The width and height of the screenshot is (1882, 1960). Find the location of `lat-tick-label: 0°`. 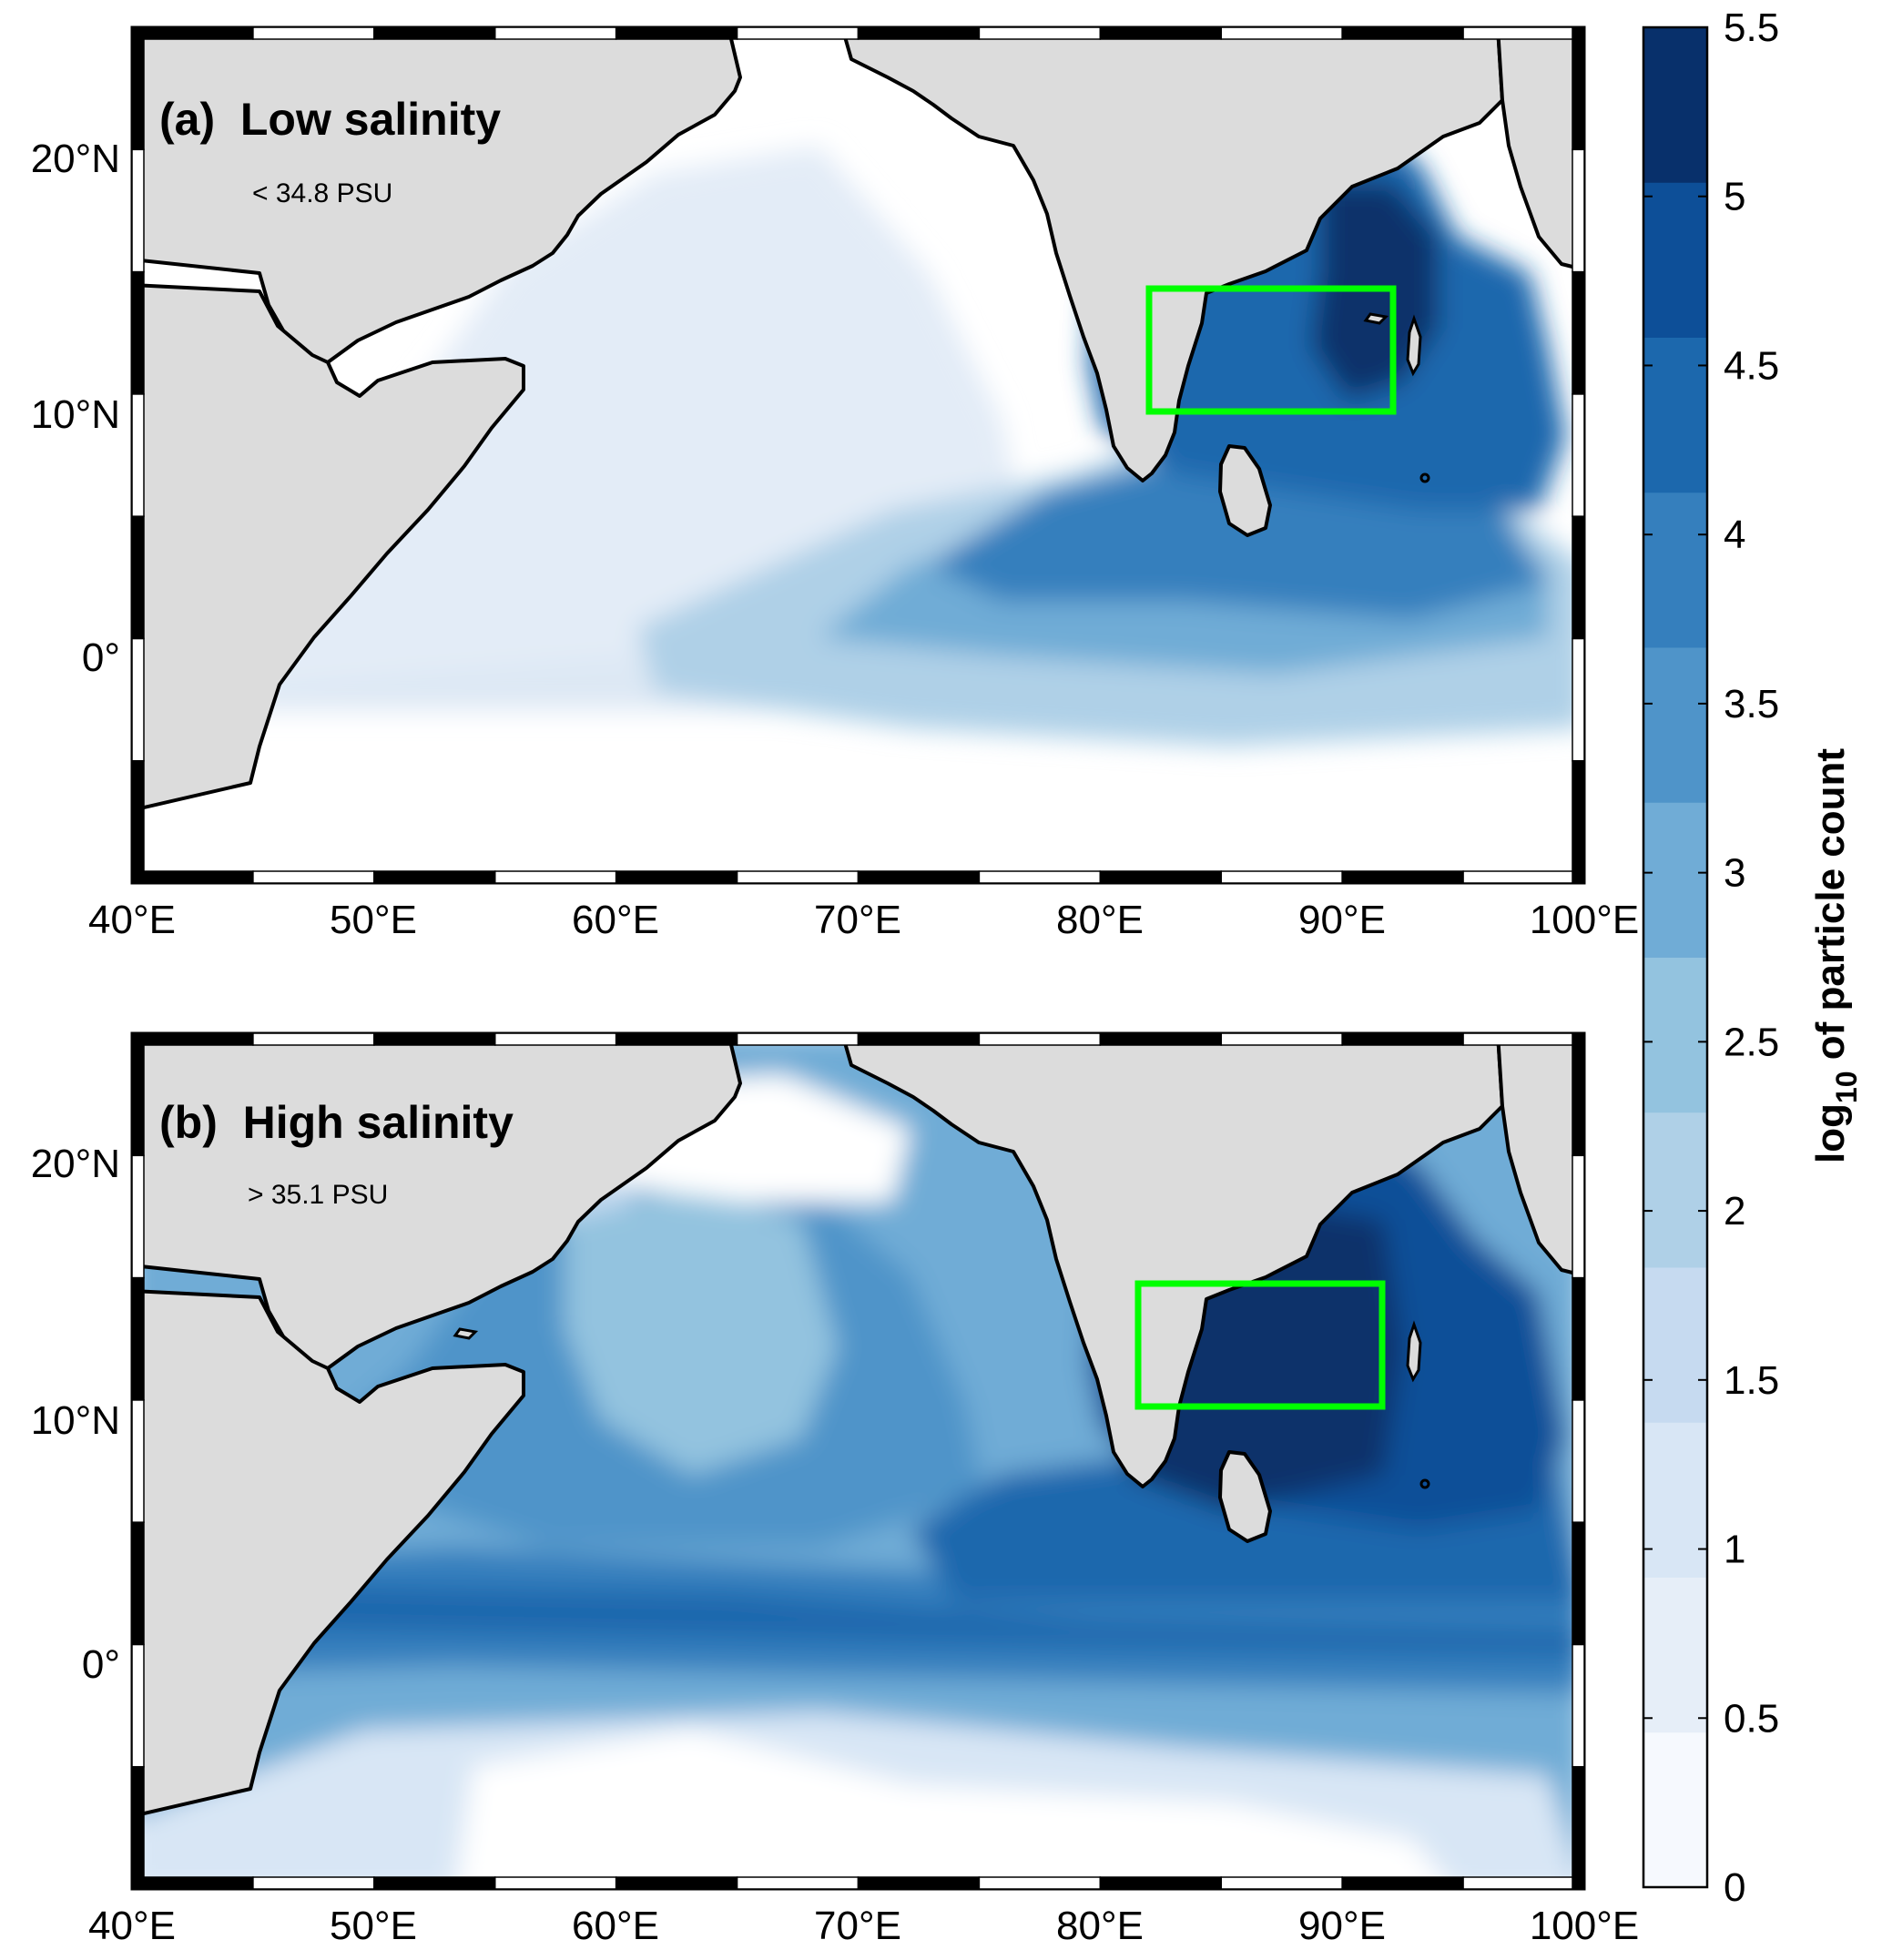

lat-tick-label: 0° is located at coordinates (101, 657).